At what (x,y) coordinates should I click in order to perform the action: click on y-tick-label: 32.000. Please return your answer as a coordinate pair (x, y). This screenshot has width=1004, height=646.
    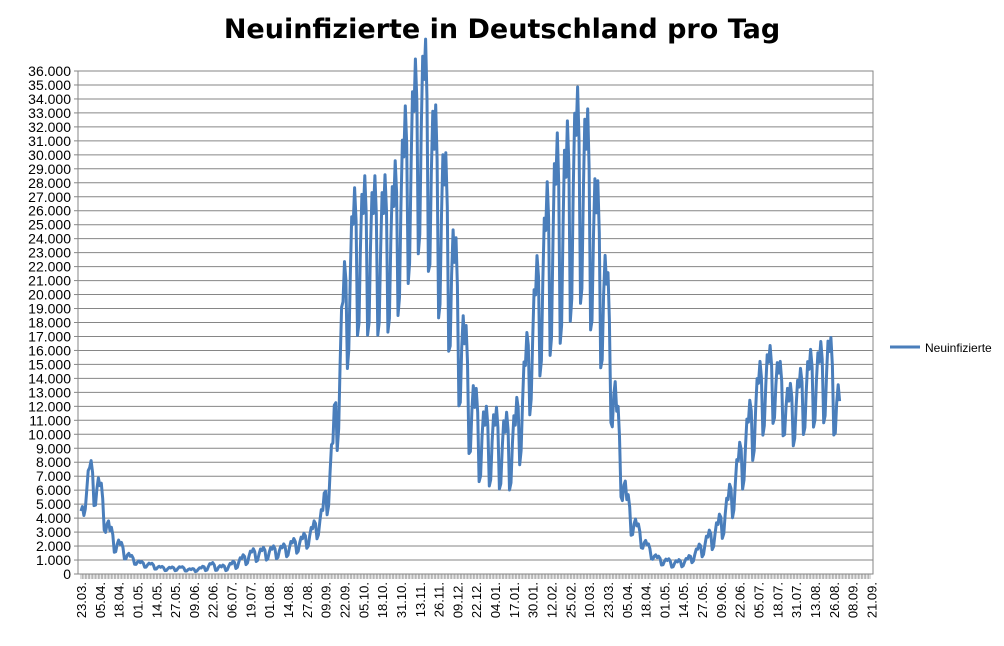
    Looking at the image, I should click on (49, 127).